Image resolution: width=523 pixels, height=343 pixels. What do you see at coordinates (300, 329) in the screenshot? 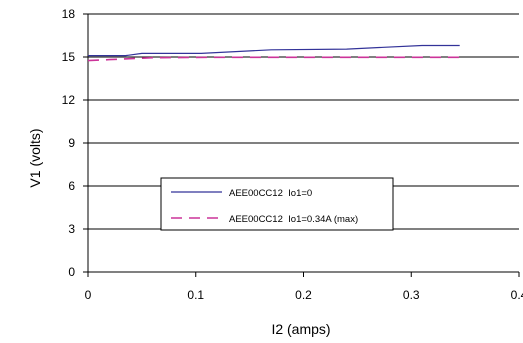
I see `x-axis-title: I2 (amps)` at bounding box center [300, 329].